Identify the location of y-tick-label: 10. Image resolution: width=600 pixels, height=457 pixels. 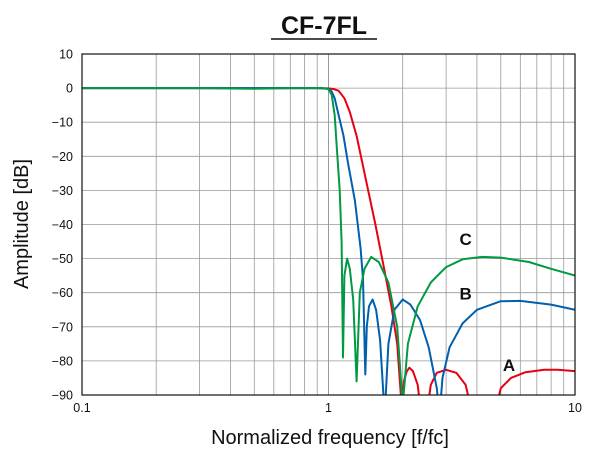
(66, 55).